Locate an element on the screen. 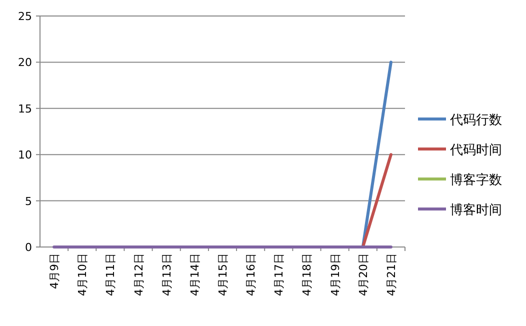 The image size is (526, 326). y-tick-label: 25 is located at coordinates (25, 16).